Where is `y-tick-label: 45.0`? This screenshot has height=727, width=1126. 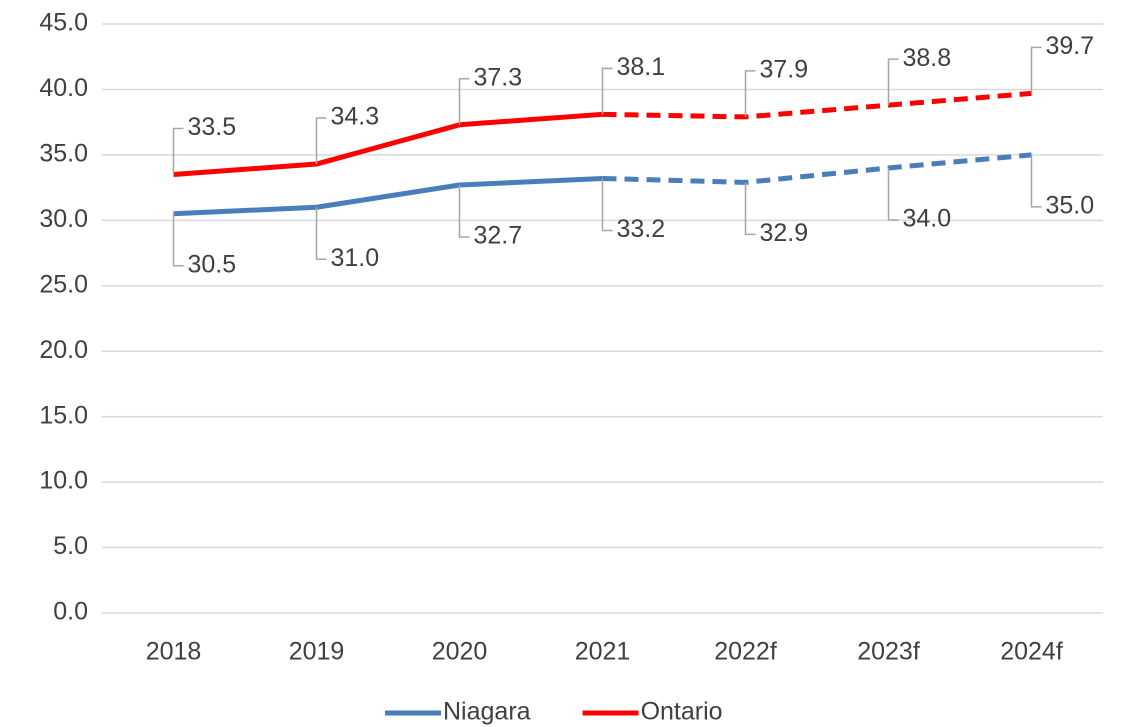
y-tick-label: 45.0 is located at coordinates (63, 23).